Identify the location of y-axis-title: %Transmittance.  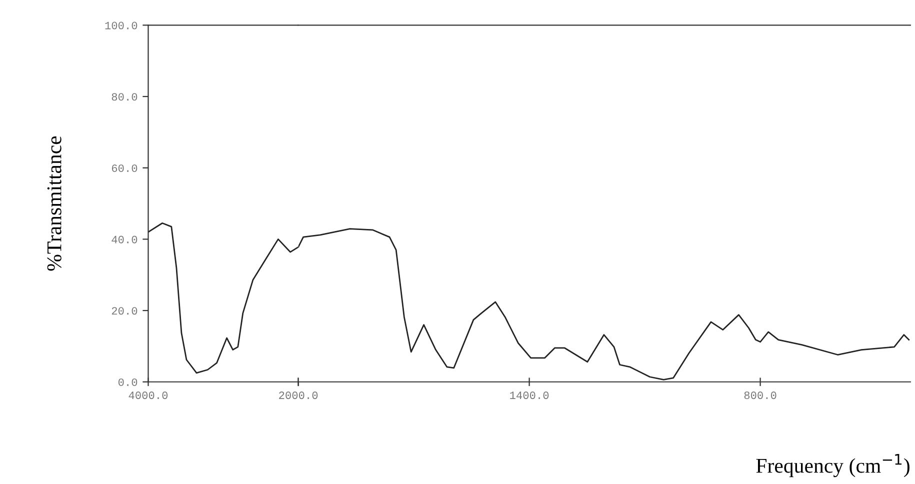
(54, 203).